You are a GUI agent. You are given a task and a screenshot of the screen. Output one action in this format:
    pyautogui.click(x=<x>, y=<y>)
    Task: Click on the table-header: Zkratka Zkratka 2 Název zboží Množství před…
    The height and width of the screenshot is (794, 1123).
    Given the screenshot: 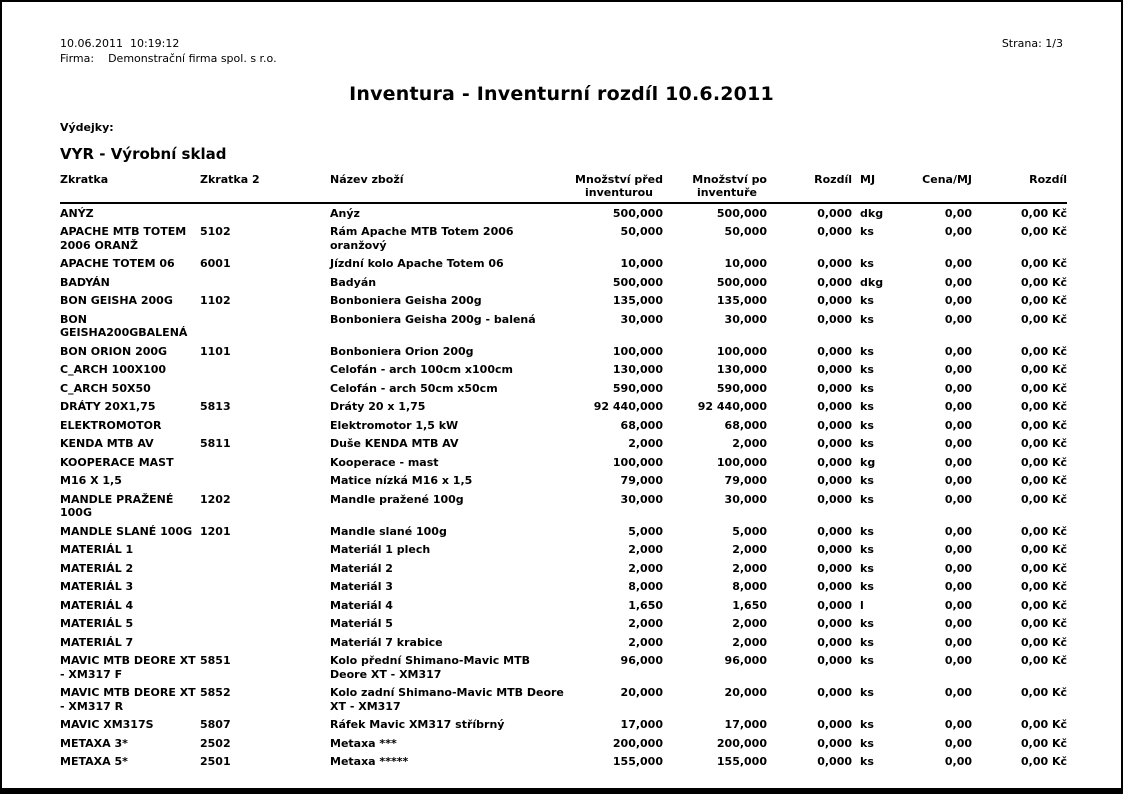 What is the action you would take?
    pyautogui.click(x=563, y=188)
    